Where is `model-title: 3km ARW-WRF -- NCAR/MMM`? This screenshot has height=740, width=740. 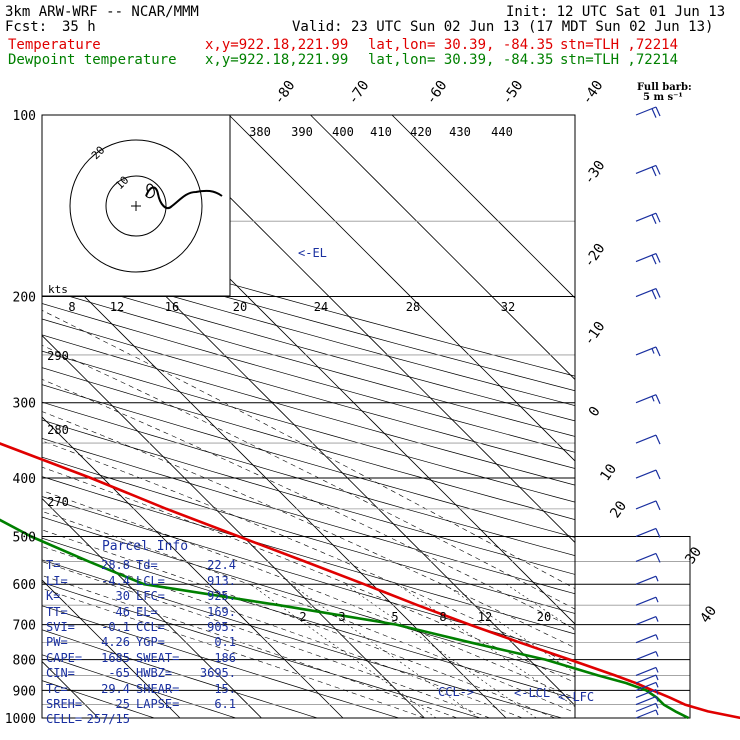
model-title: 3km ARW-WRF -- NCAR/MMM is located at coordinates (102, 12).